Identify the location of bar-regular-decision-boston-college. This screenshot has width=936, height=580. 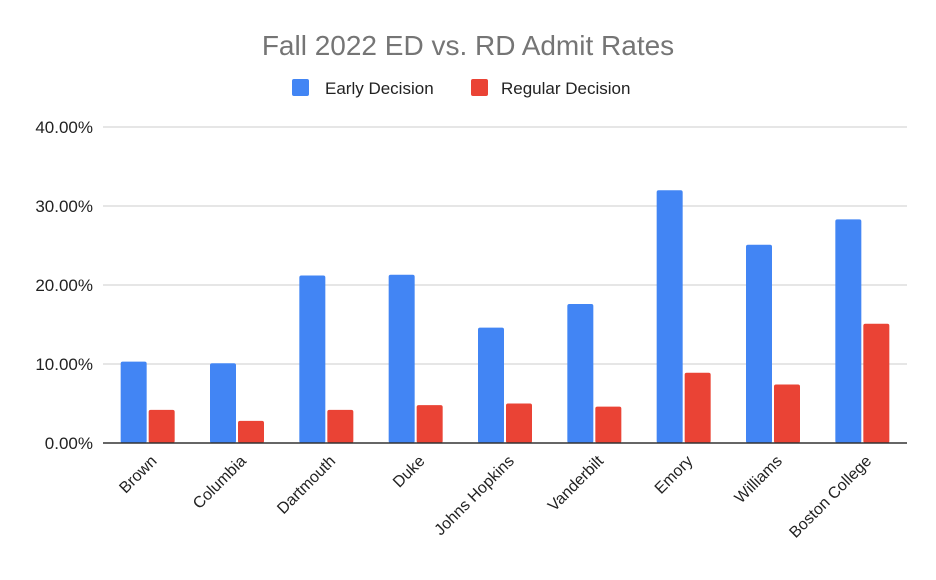
(876, 383).